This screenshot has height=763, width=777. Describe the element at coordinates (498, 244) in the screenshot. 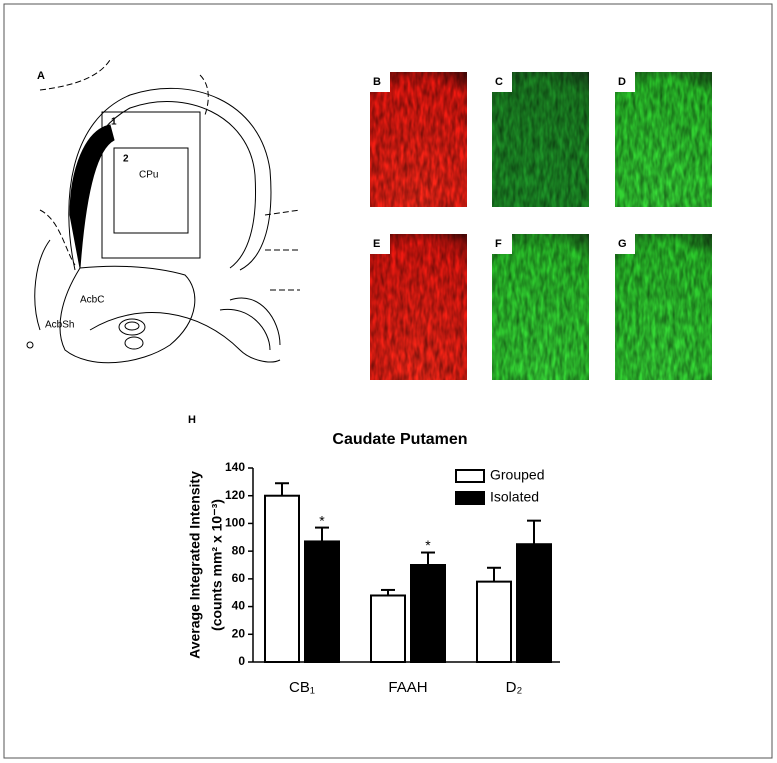

I see `panel-label: F` at that location.